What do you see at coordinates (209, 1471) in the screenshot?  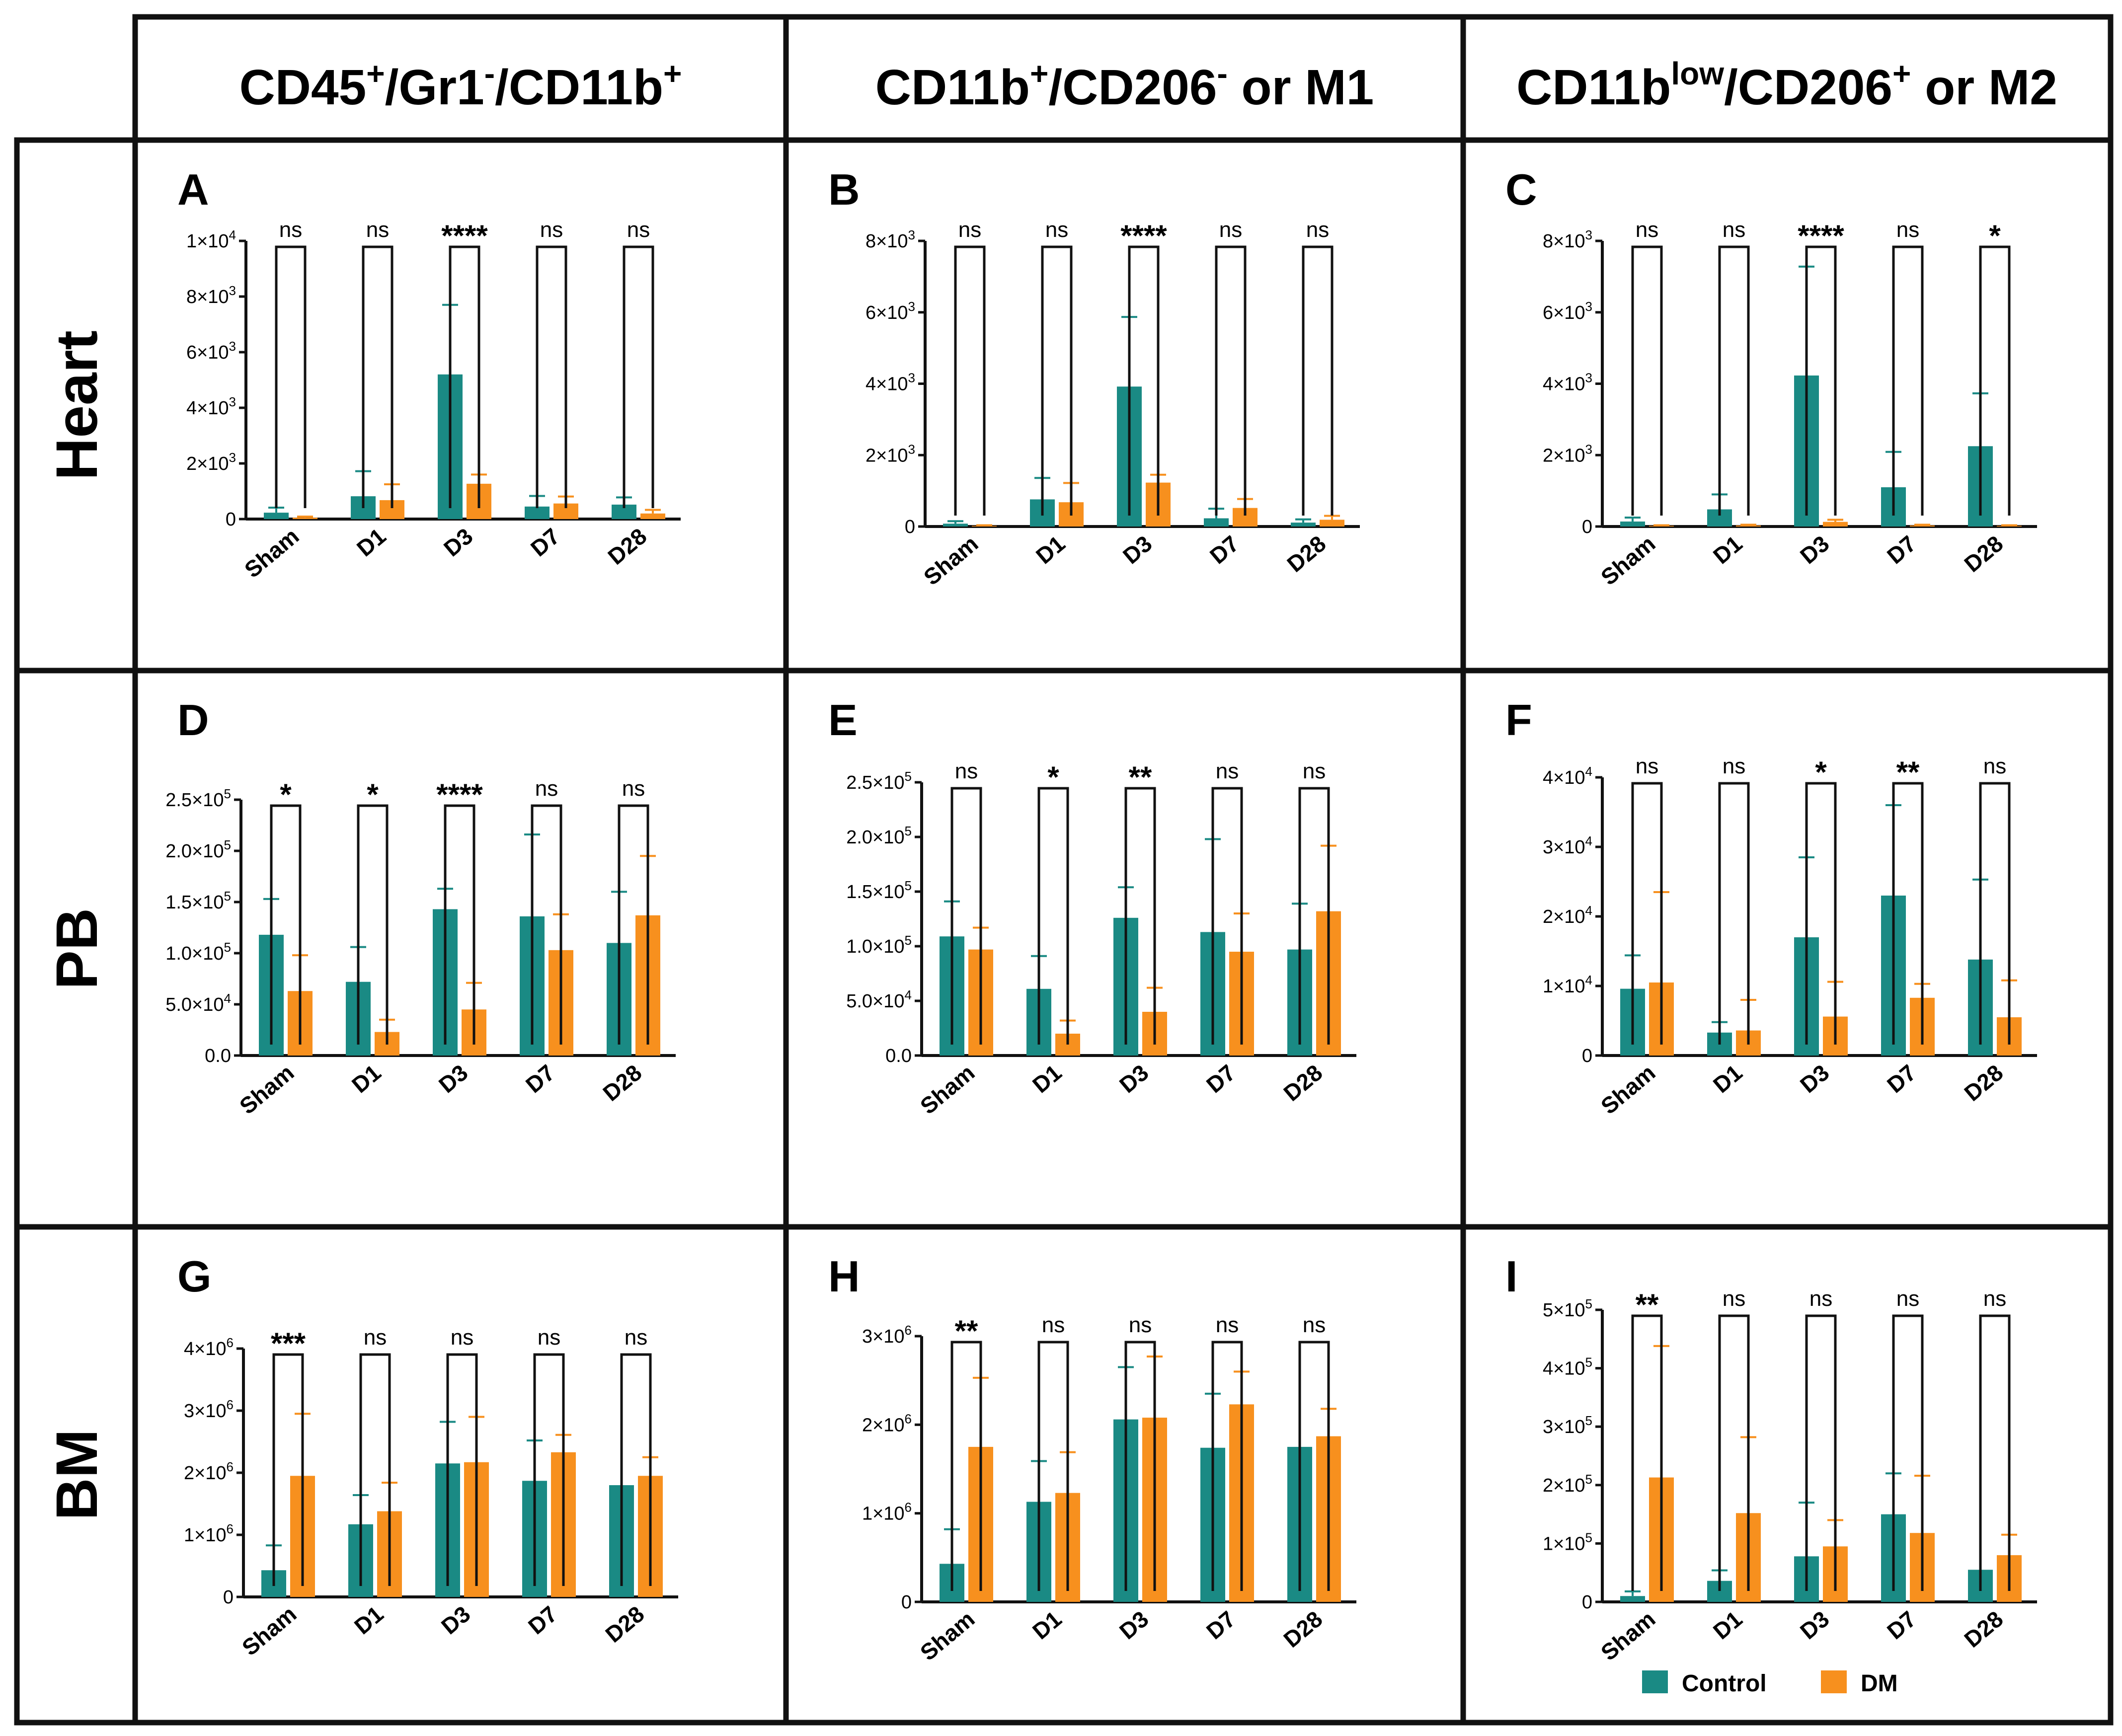 I see `y-tick-label: 2×10⁶` at bounding box center [209, 1471].